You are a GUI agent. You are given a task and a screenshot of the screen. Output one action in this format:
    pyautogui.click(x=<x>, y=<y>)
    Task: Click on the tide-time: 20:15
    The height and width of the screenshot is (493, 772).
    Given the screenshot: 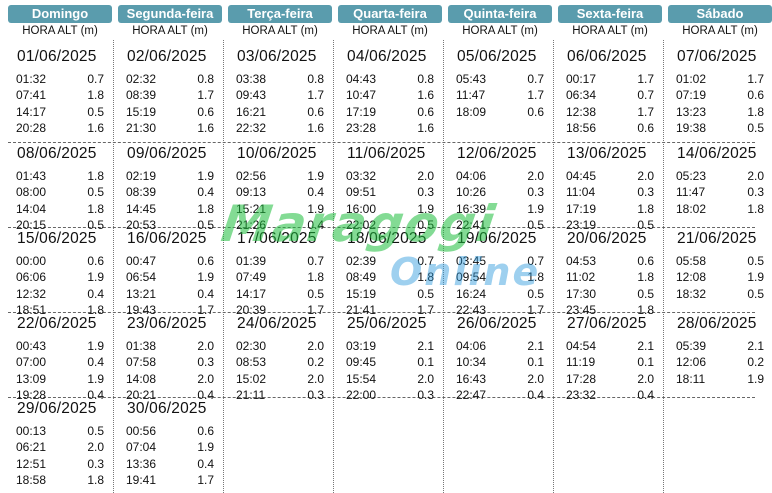 What is the action you would take?
    pyautogui.click(x=31, y=224)
    